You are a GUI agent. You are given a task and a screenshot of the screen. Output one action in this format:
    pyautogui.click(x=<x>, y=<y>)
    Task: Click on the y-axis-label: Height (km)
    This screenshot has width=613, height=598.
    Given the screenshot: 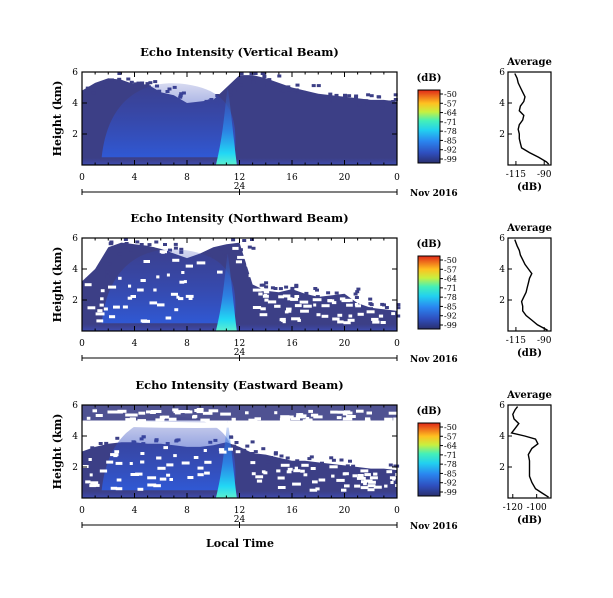 What is the action you would take?
    pyautogui.click(x=57, y=285)
    